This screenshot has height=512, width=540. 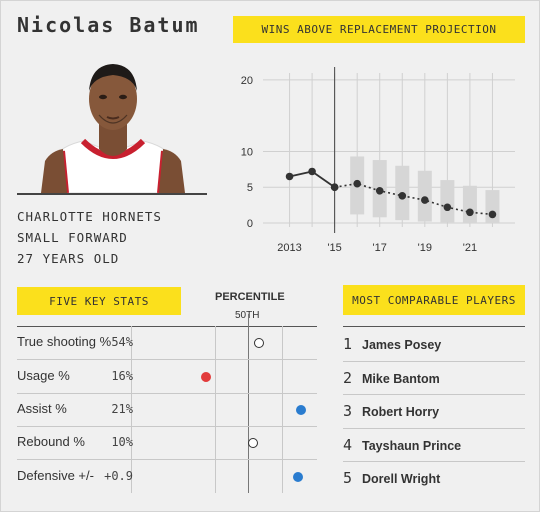 I want to click on x-tick-label: '19, so click(x=425, y=248).